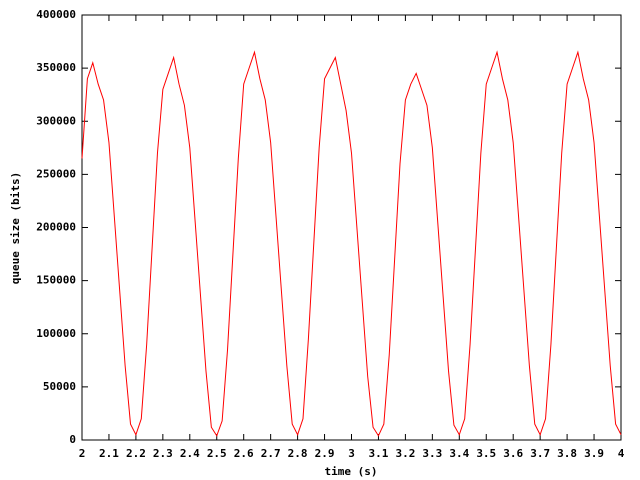 Image resolution: width=640 pixels, height=480 pixels. I want to click on x-tick-label: 3.7, so click(540, 453).